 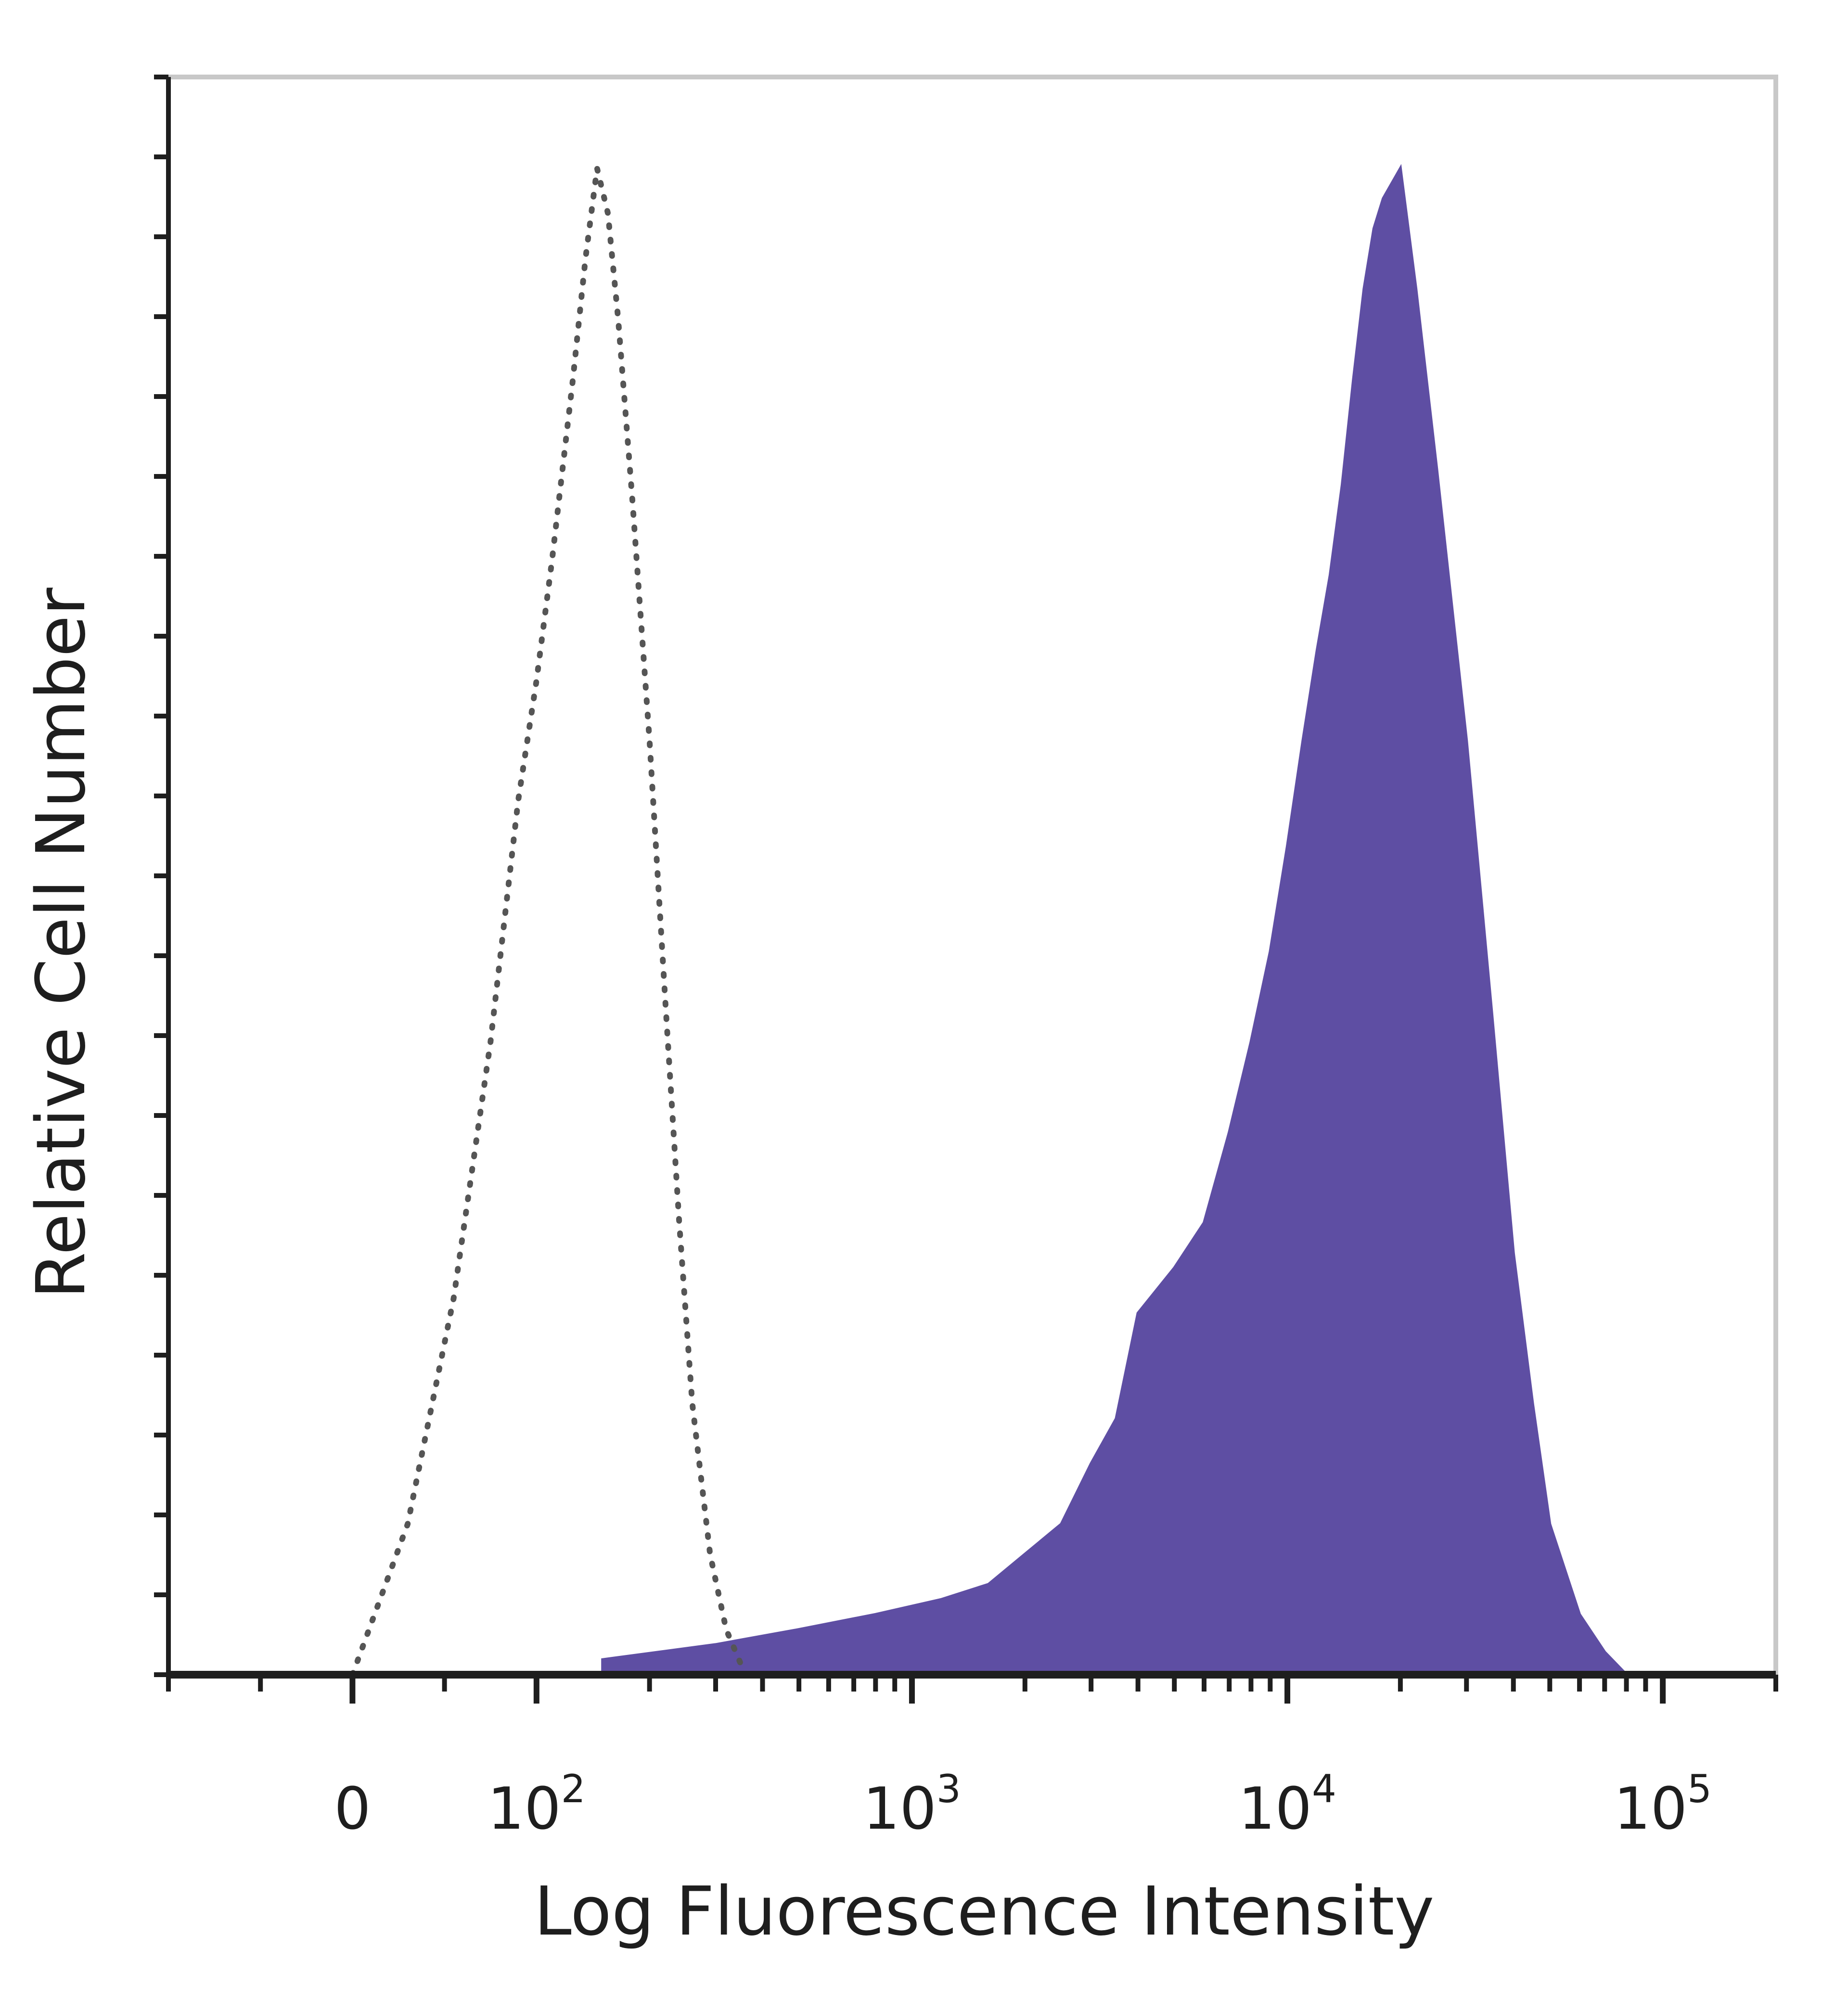 I want to click on x-tick-label: 10⁵, so click(x=1663, y=1805).